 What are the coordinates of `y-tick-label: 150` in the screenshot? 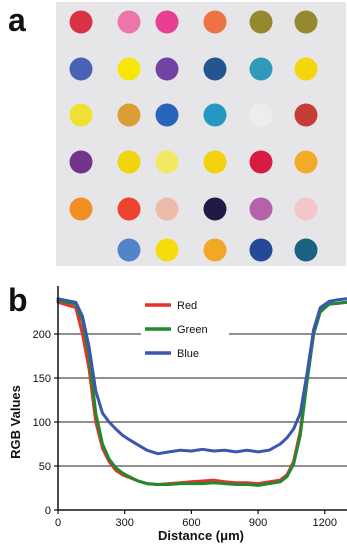 It's located at (42, 379).